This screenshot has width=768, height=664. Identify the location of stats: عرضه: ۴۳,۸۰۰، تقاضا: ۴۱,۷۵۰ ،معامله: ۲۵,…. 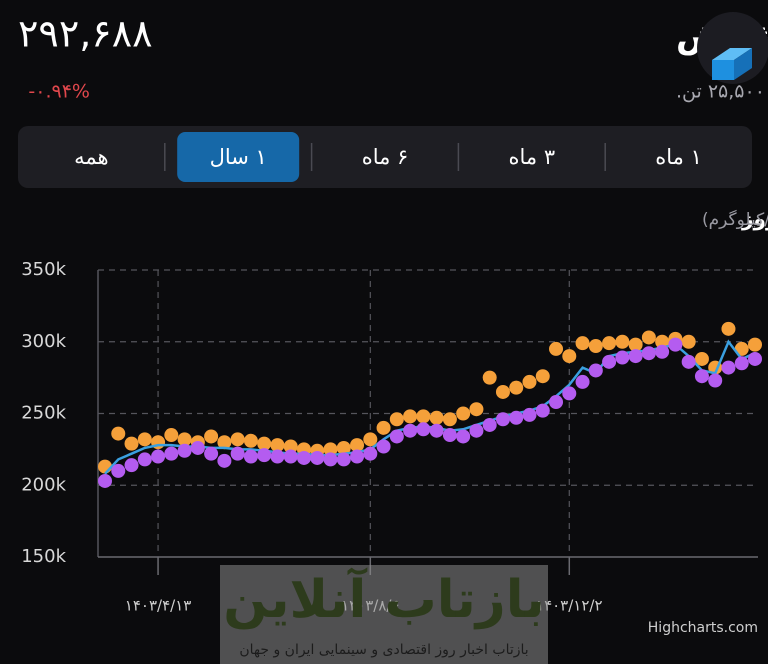
(722, 92).